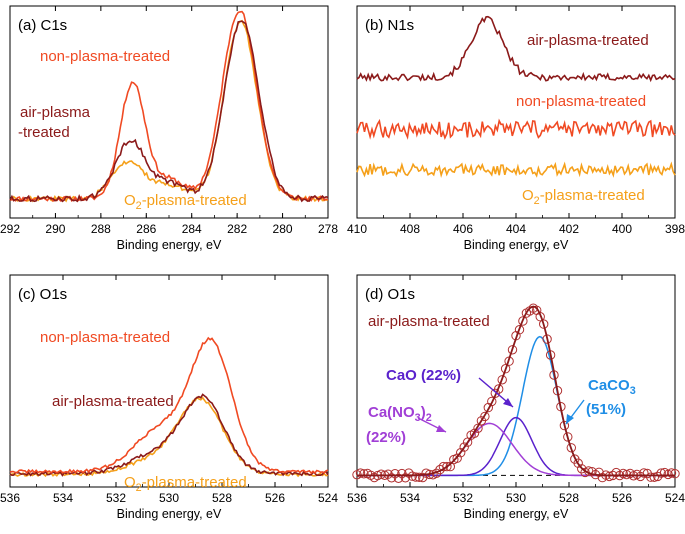  What do you see at coordinates (581, 101) in the screenshot?
I see `n1s-label-non: non-plasma-treated` at bounding box center [581, 101].